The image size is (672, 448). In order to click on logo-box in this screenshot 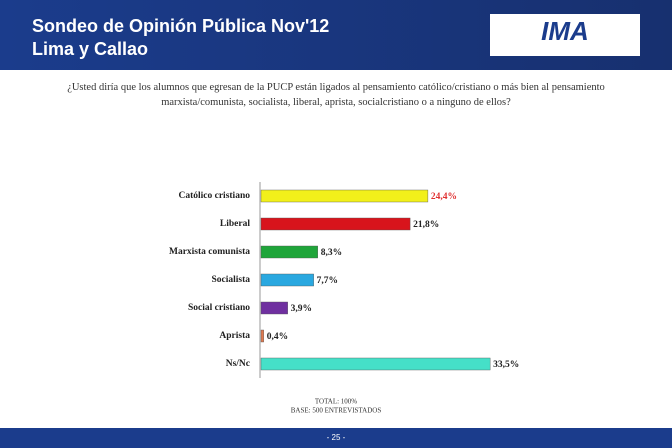, I will do `click(565, 35)`.